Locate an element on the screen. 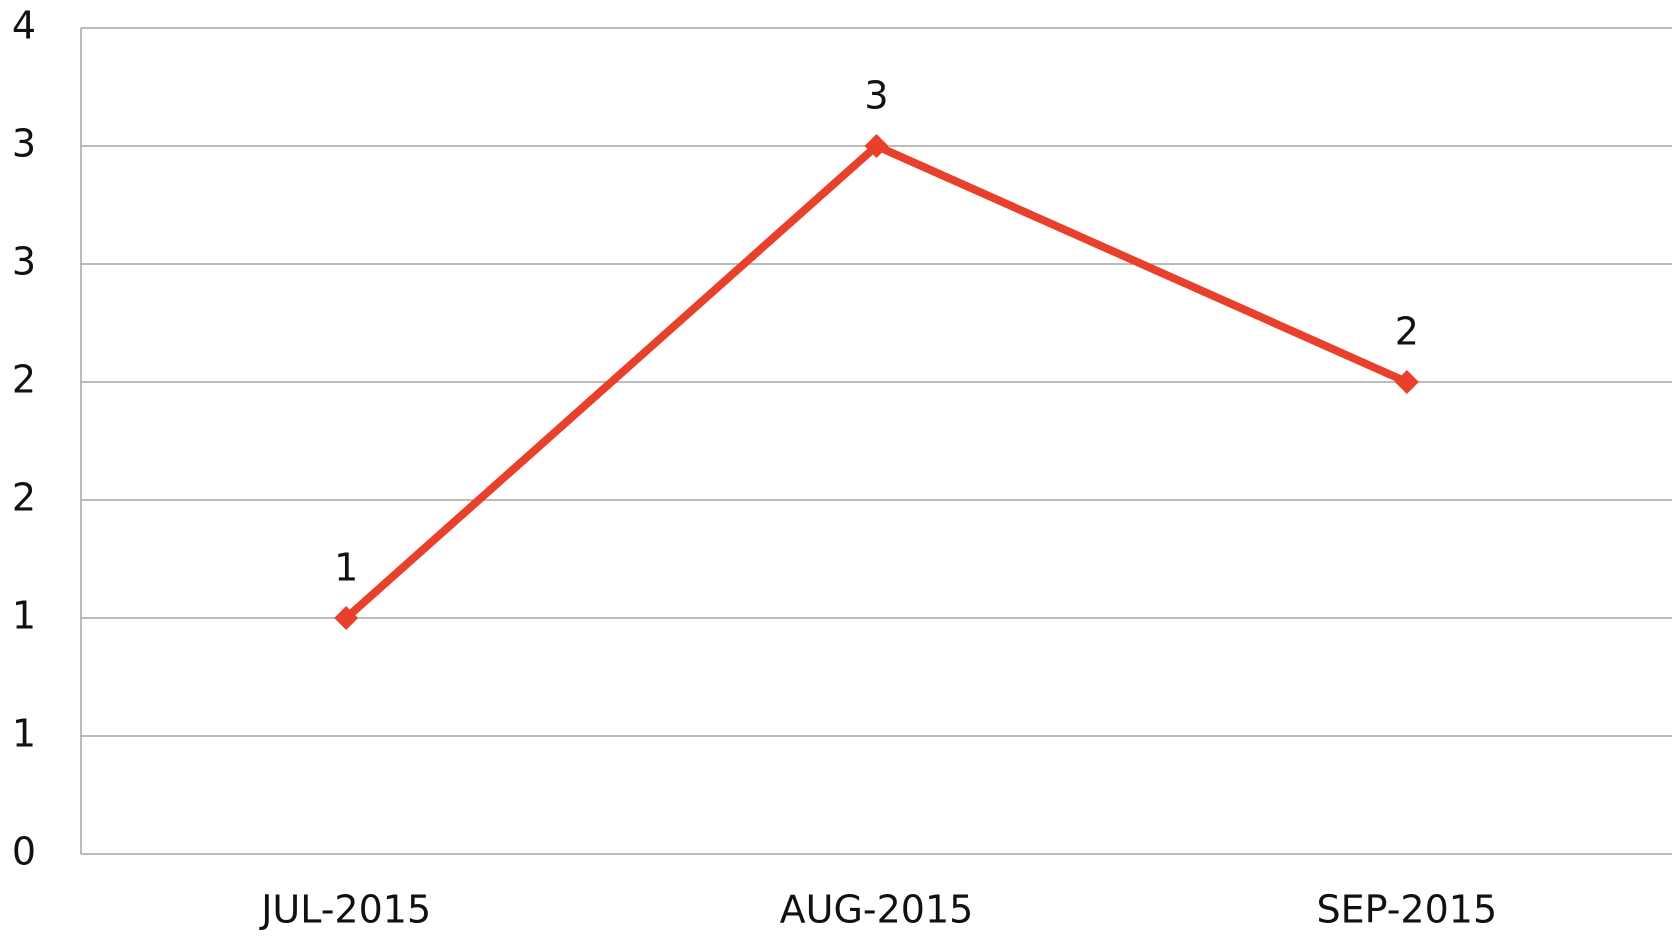  x-tick-label: AUG-2015 is located at coordinates (877, 910).